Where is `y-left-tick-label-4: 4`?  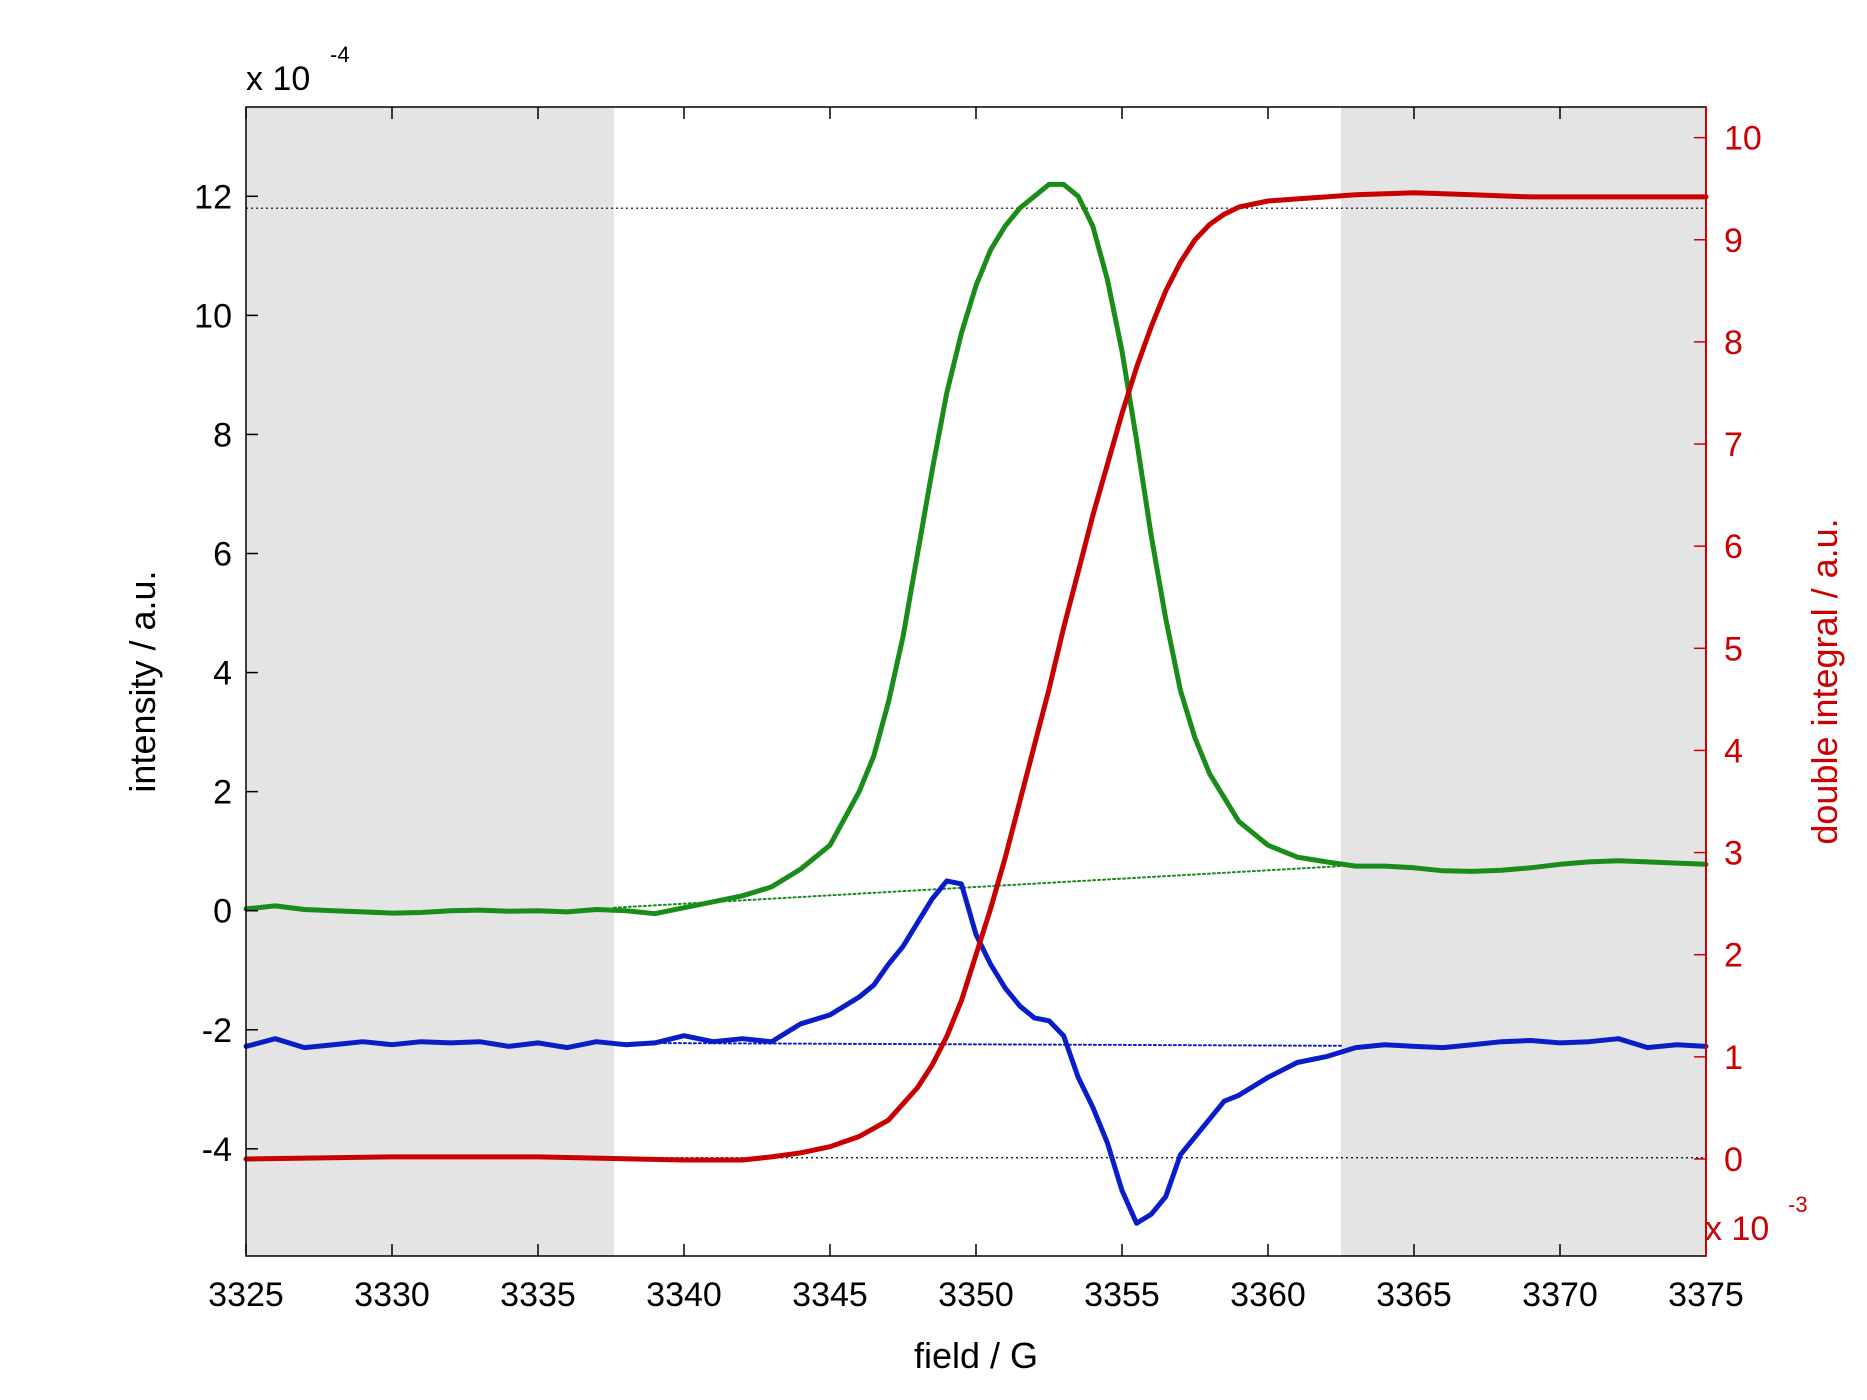 y-left-tick-label-4: 4 is located at coordinates (222, 674).